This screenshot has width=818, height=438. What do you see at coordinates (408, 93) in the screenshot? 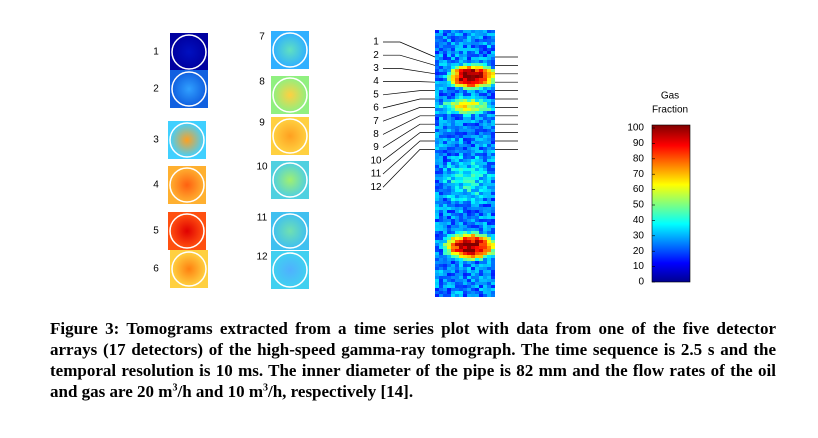
I see `leader-line` at bounding box center [408, 93].